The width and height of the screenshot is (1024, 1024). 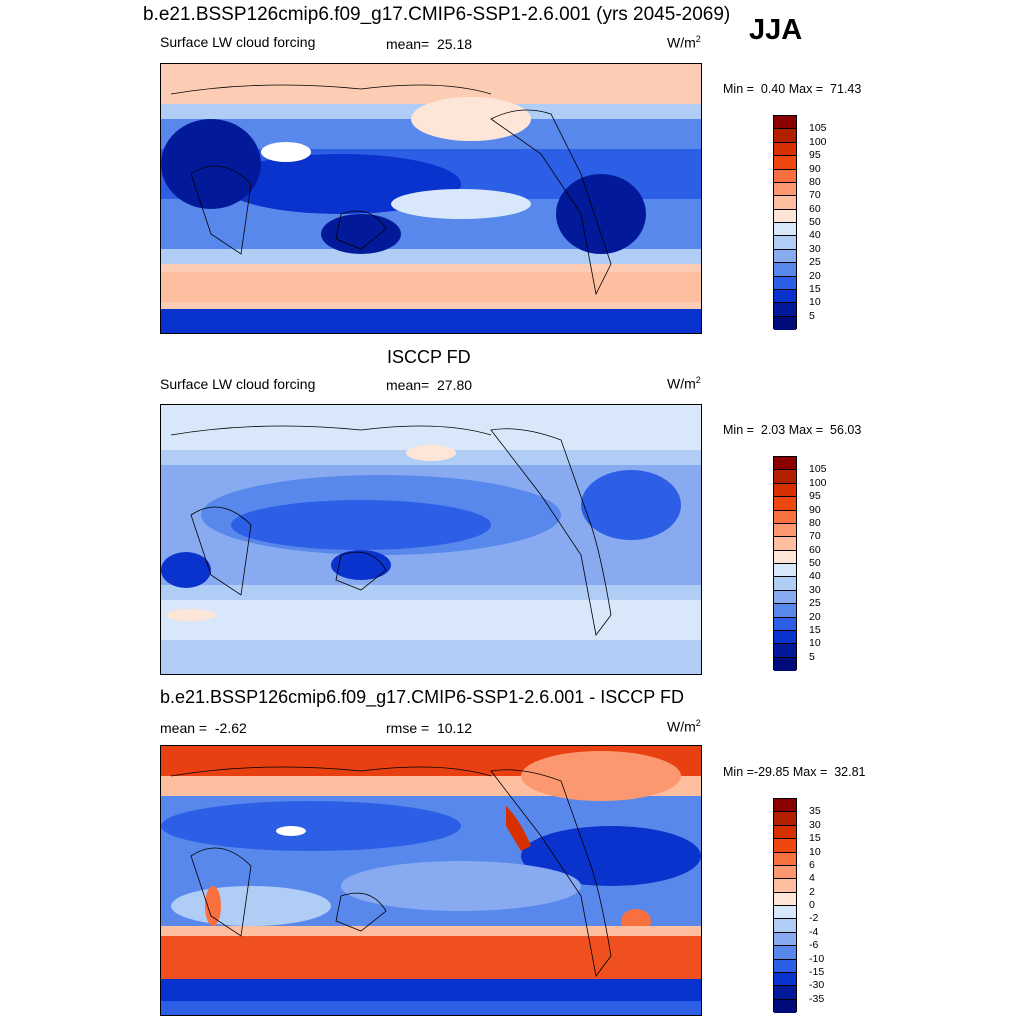 What do you see at coordinates (817, 971) in the screenshot?
I see `colorbar-tick-label: -15` at bounding box center [817, 971].